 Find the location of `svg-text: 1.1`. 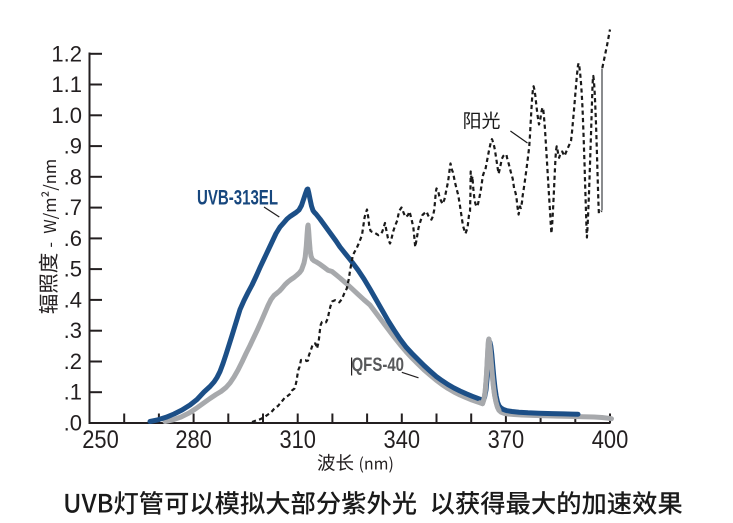

svg-text: 1.1 is located at coordinates (66, 84).